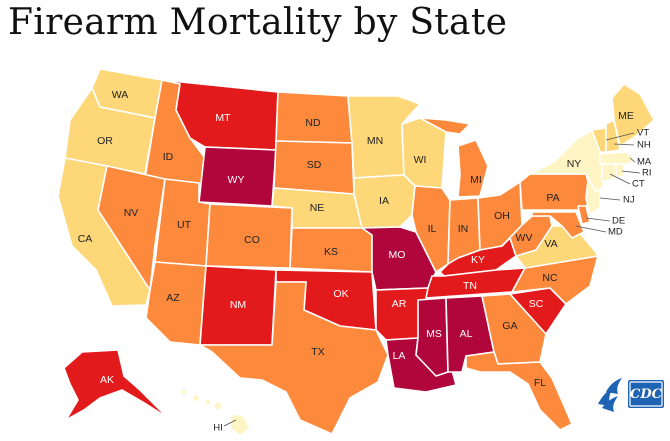 This screenshot has height=441, width=670. Describe the element at coordinates (238, 305) in the screenshot. I see `label-NM: NM` at that location.